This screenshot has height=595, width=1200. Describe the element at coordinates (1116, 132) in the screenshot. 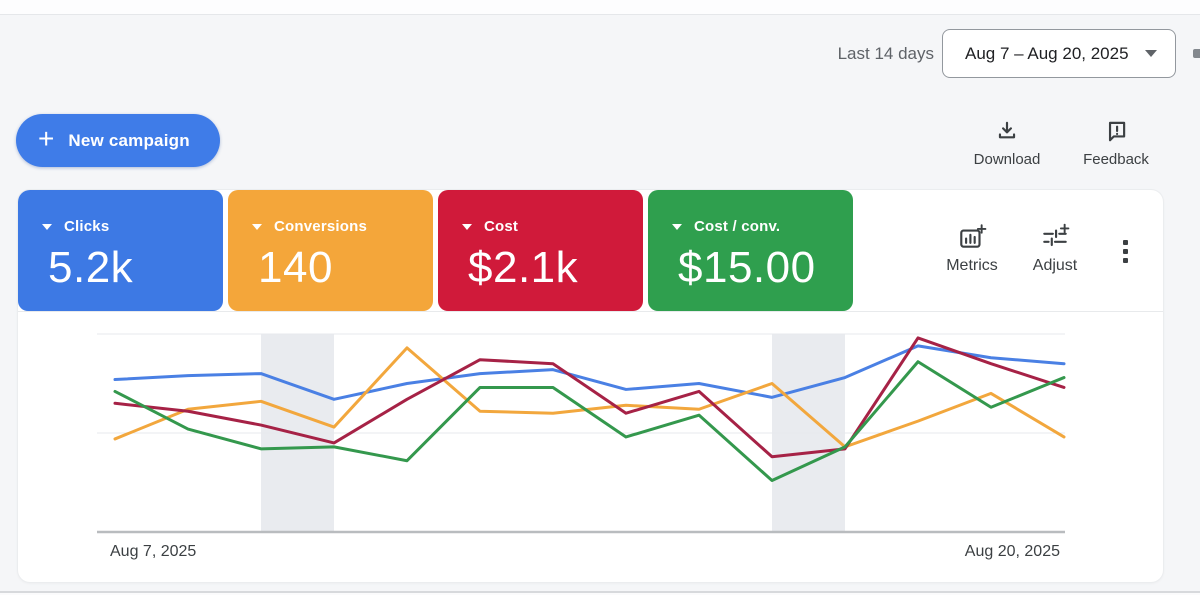

I see `feedback-icon` at that location.